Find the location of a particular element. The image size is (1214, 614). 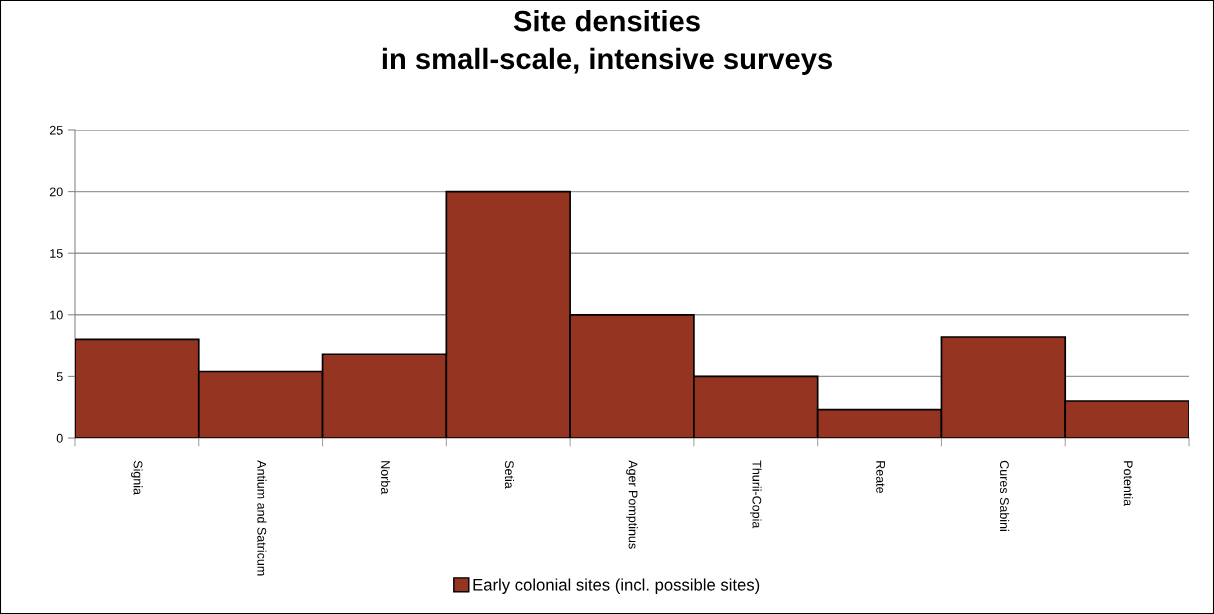

y-tick-label: 10 is located at coordinates (56, 315).